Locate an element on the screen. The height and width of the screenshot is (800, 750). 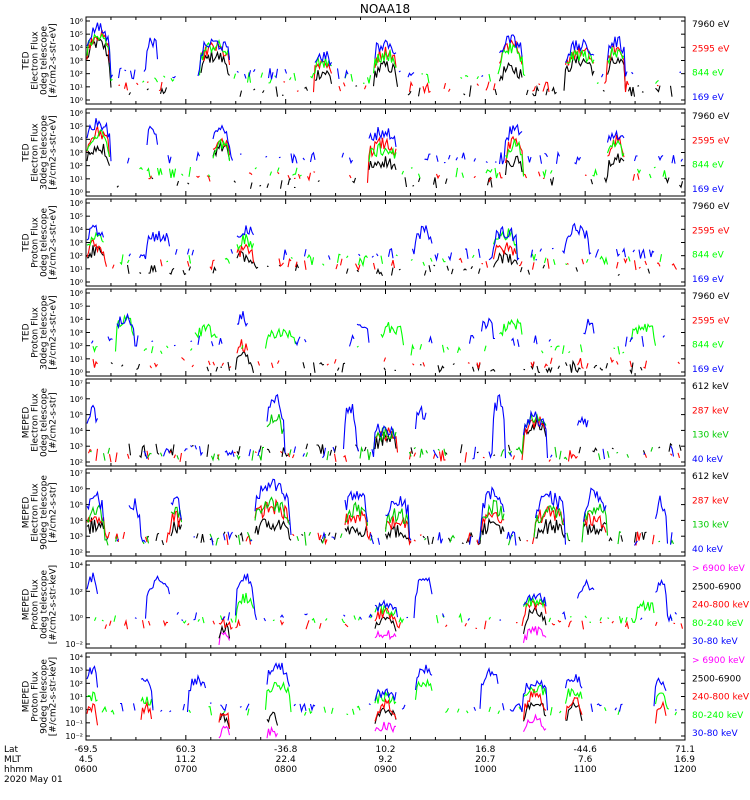
footer-mlt-value: 16.9 is located at coordinates (685, 760).